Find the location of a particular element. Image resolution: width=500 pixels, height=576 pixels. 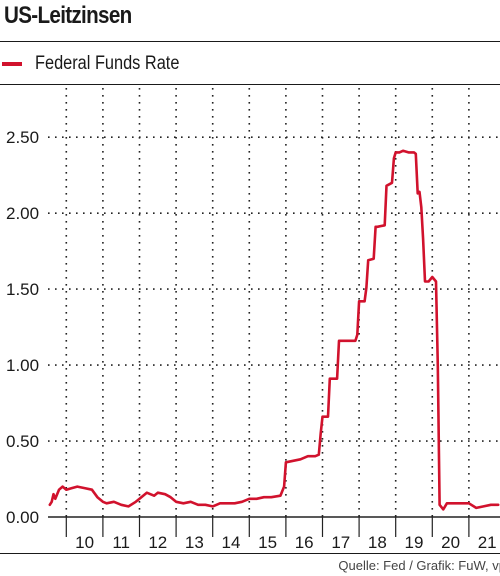

x-tick-label: 18 is located at coordinates (377, 542).